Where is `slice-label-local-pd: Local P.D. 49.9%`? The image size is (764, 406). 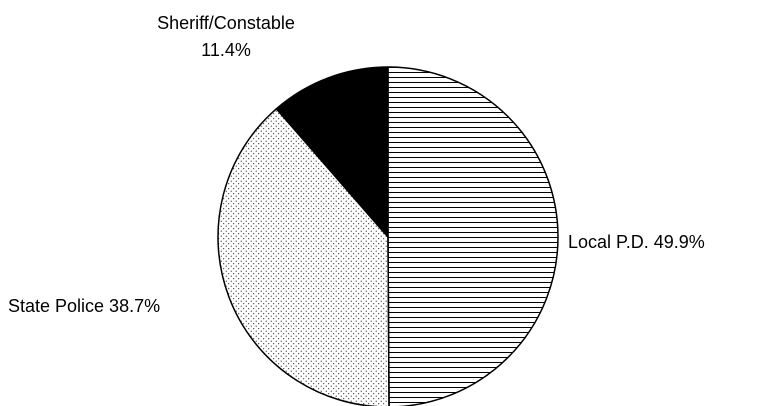 slice-label-local-pd: Local P.D. 49.9% is located at coordinates (636, 242).